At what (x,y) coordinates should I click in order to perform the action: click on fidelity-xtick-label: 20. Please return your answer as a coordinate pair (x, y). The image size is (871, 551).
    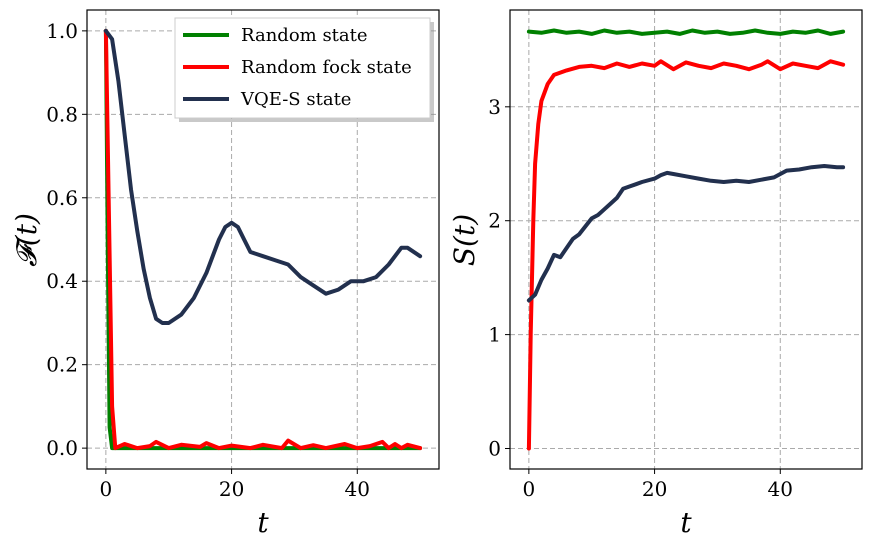
    Looking at the image, I should click on (231, 489).